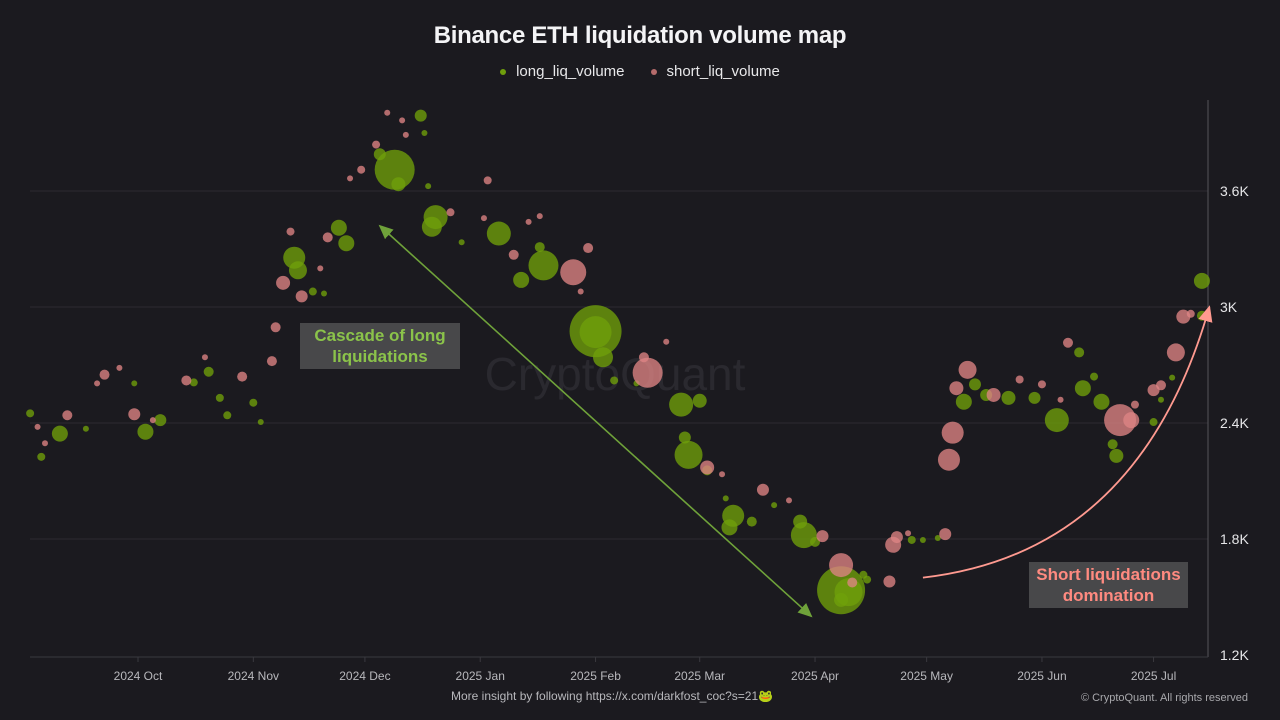 The width and height of the screenshot is (1280, 720). I want to click on legend-item-long: long_liq_volume, so click(562, 71).